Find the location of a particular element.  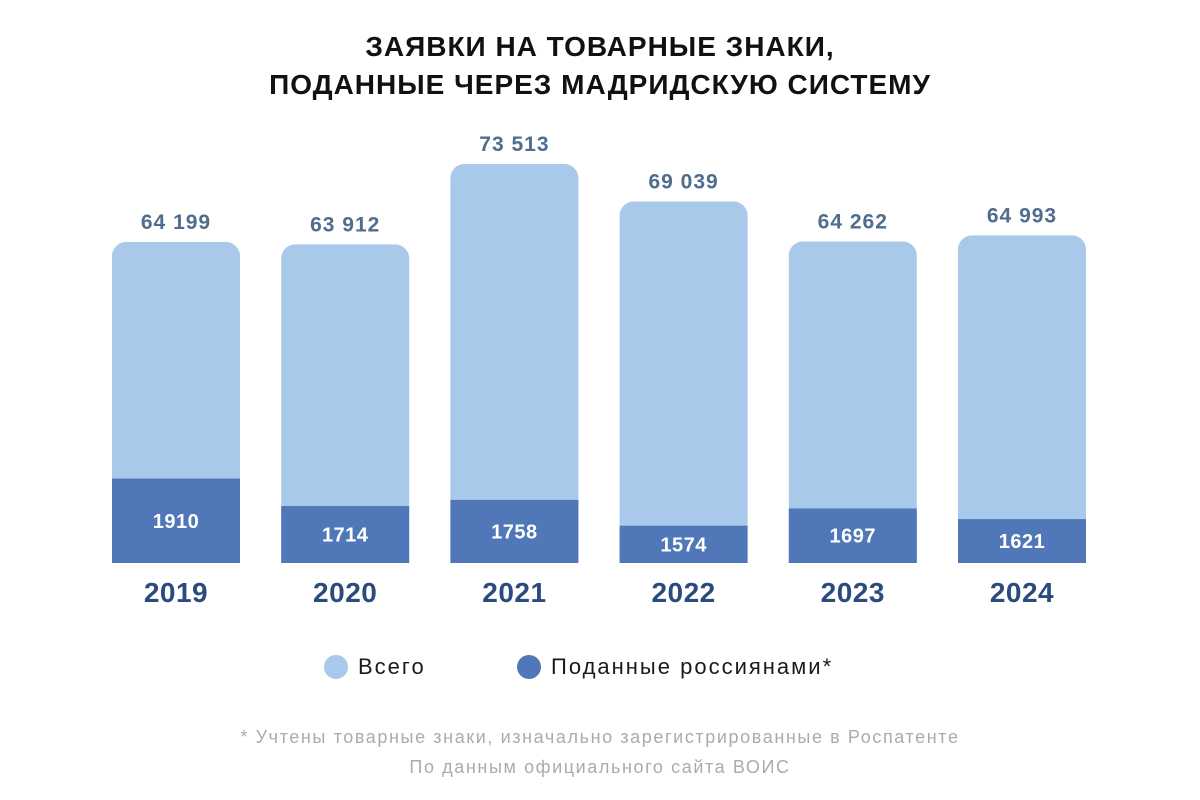

value-label-russian-2022: 1574 is located at coordinates (683, 545).